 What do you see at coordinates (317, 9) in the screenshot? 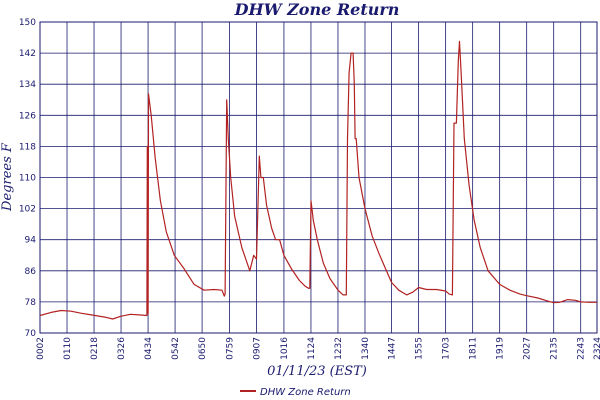
I see `chart-title: DHW Zone Return` at bounding box center [317, 9].